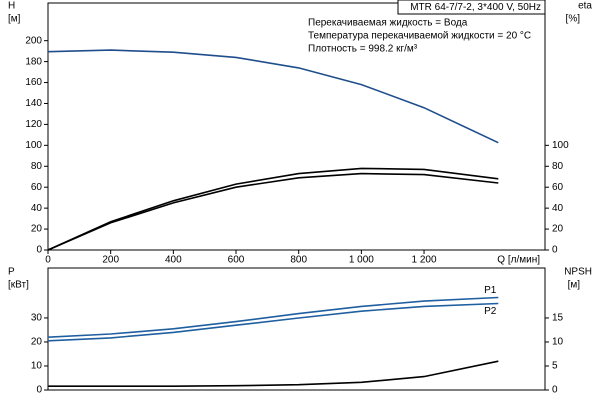 This screenshot has width=600, height=400. Describe the element at coordinates (558, 208) in the screenshot. I see `y2-tick-label: 40` at that location.